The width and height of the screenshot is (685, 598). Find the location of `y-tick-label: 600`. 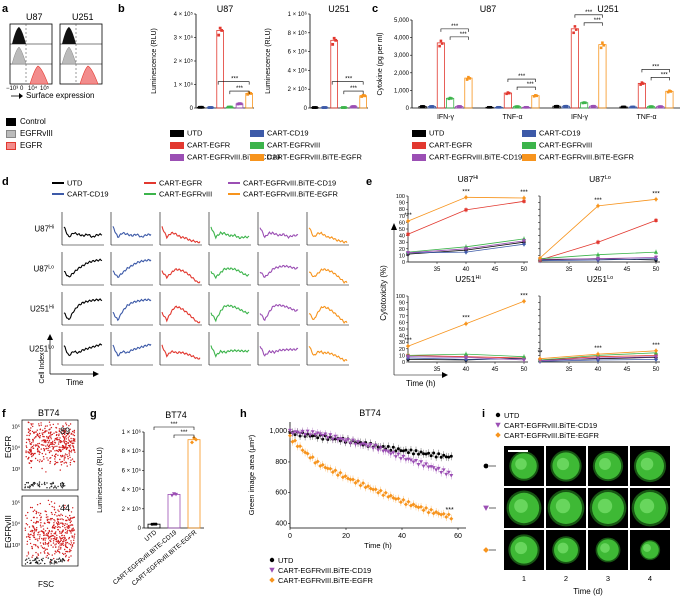

y-tick-label: 600 is located at coordinates (281, 493).